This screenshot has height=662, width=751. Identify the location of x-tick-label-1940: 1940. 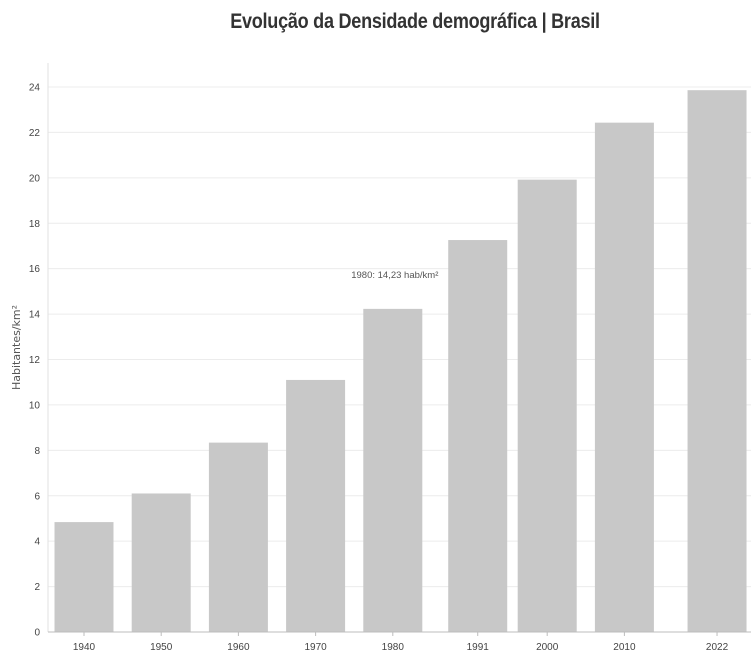
(84, 647).